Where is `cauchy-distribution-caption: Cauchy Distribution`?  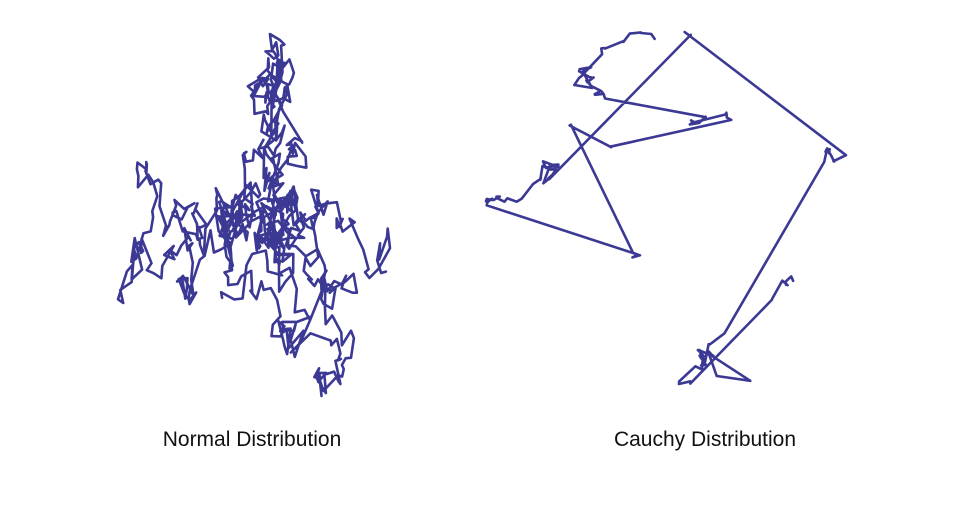
cauchy-distribution-caption: Cauchy Distribution is located at coordinates (705, 439).